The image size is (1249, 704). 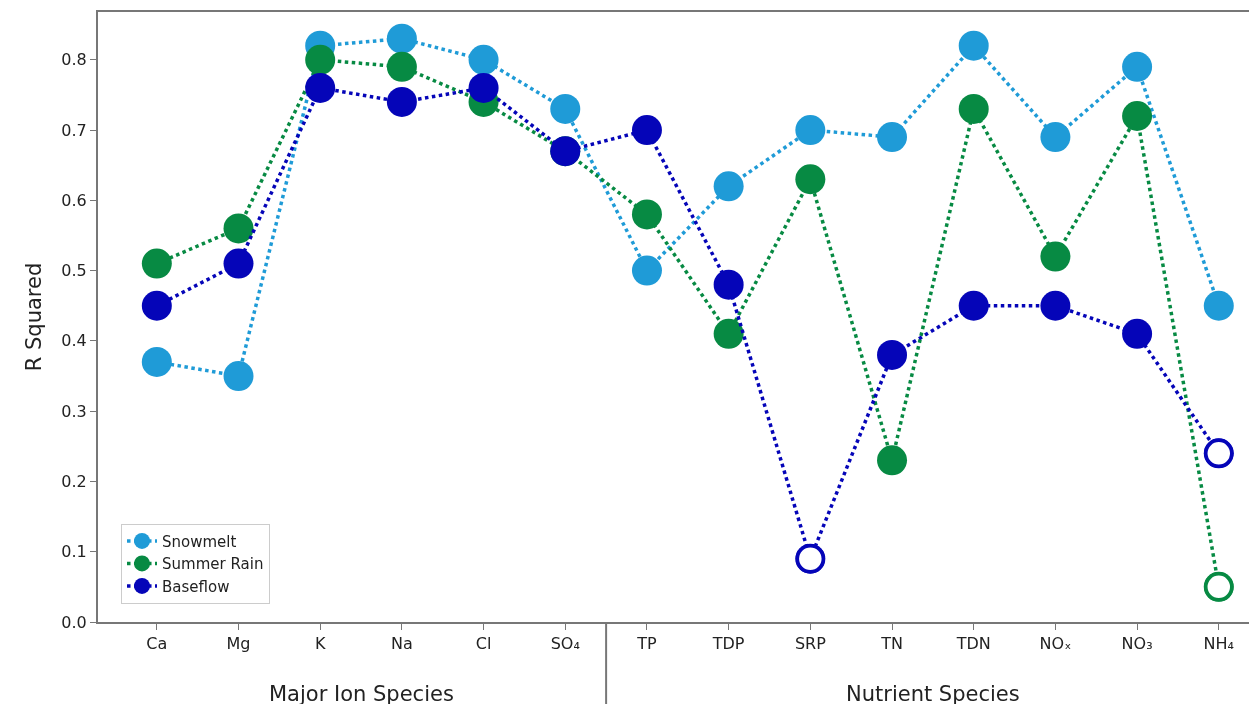 I want to click on y-tick-label: 0.6, so click(x=74, y=200).